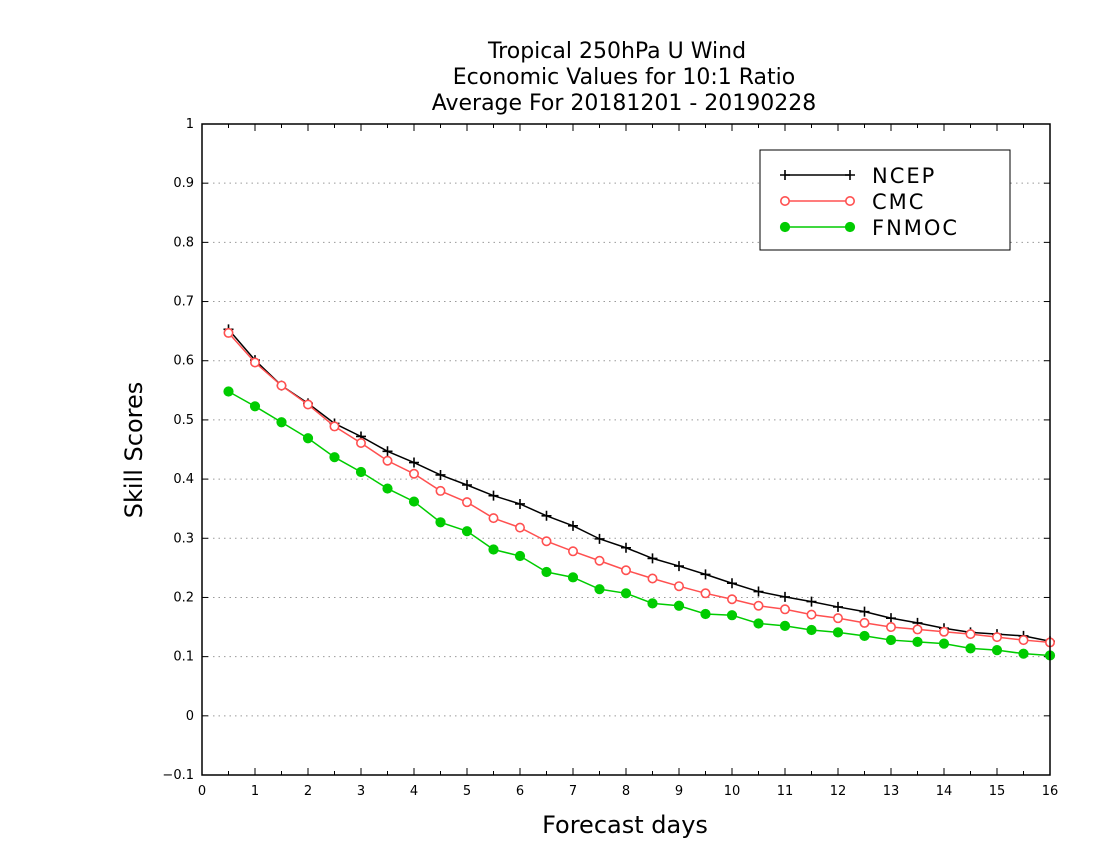 Image resolution: width=1100 pixels, height=850 pixels. What do you see at coordinates (732, 791) in the screenshot?
I see `x-tick-label: 10` at bounding box center [732, 791].